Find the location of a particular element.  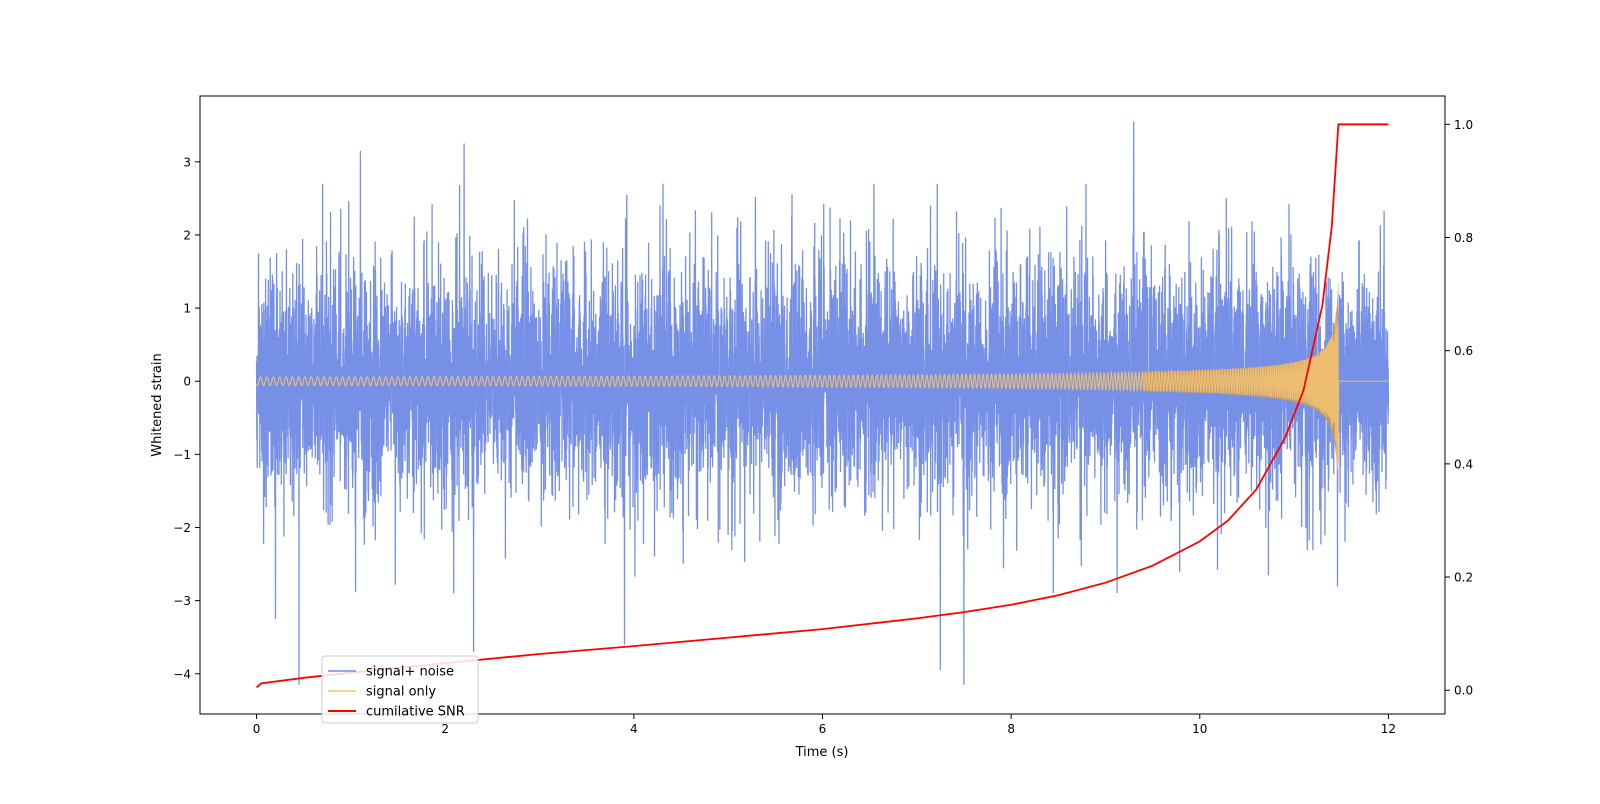

y2-tick-label: 0.0 is located at coordinates (1463, 691).